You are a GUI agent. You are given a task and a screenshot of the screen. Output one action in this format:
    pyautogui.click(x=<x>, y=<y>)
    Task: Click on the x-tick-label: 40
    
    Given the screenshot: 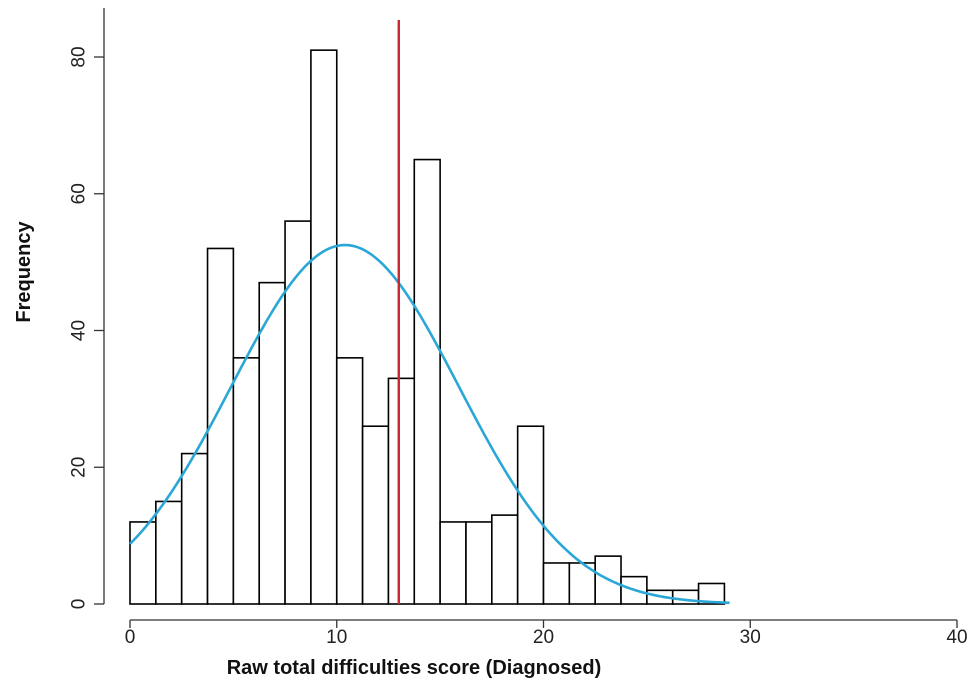 What is the action you would take?
    pyautogui.click(x=956, y=637)
    